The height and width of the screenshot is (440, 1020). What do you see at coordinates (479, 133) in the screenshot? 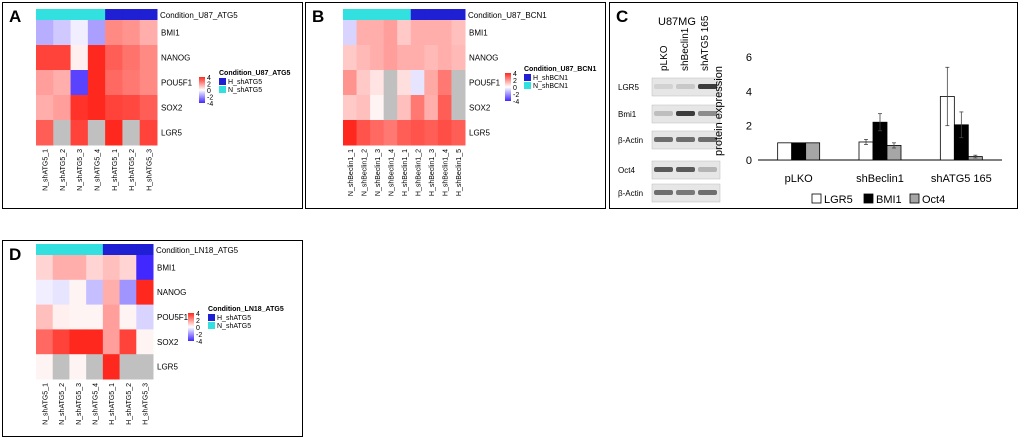
I see `row-label: LGR5` at bounding box center [479, 133].